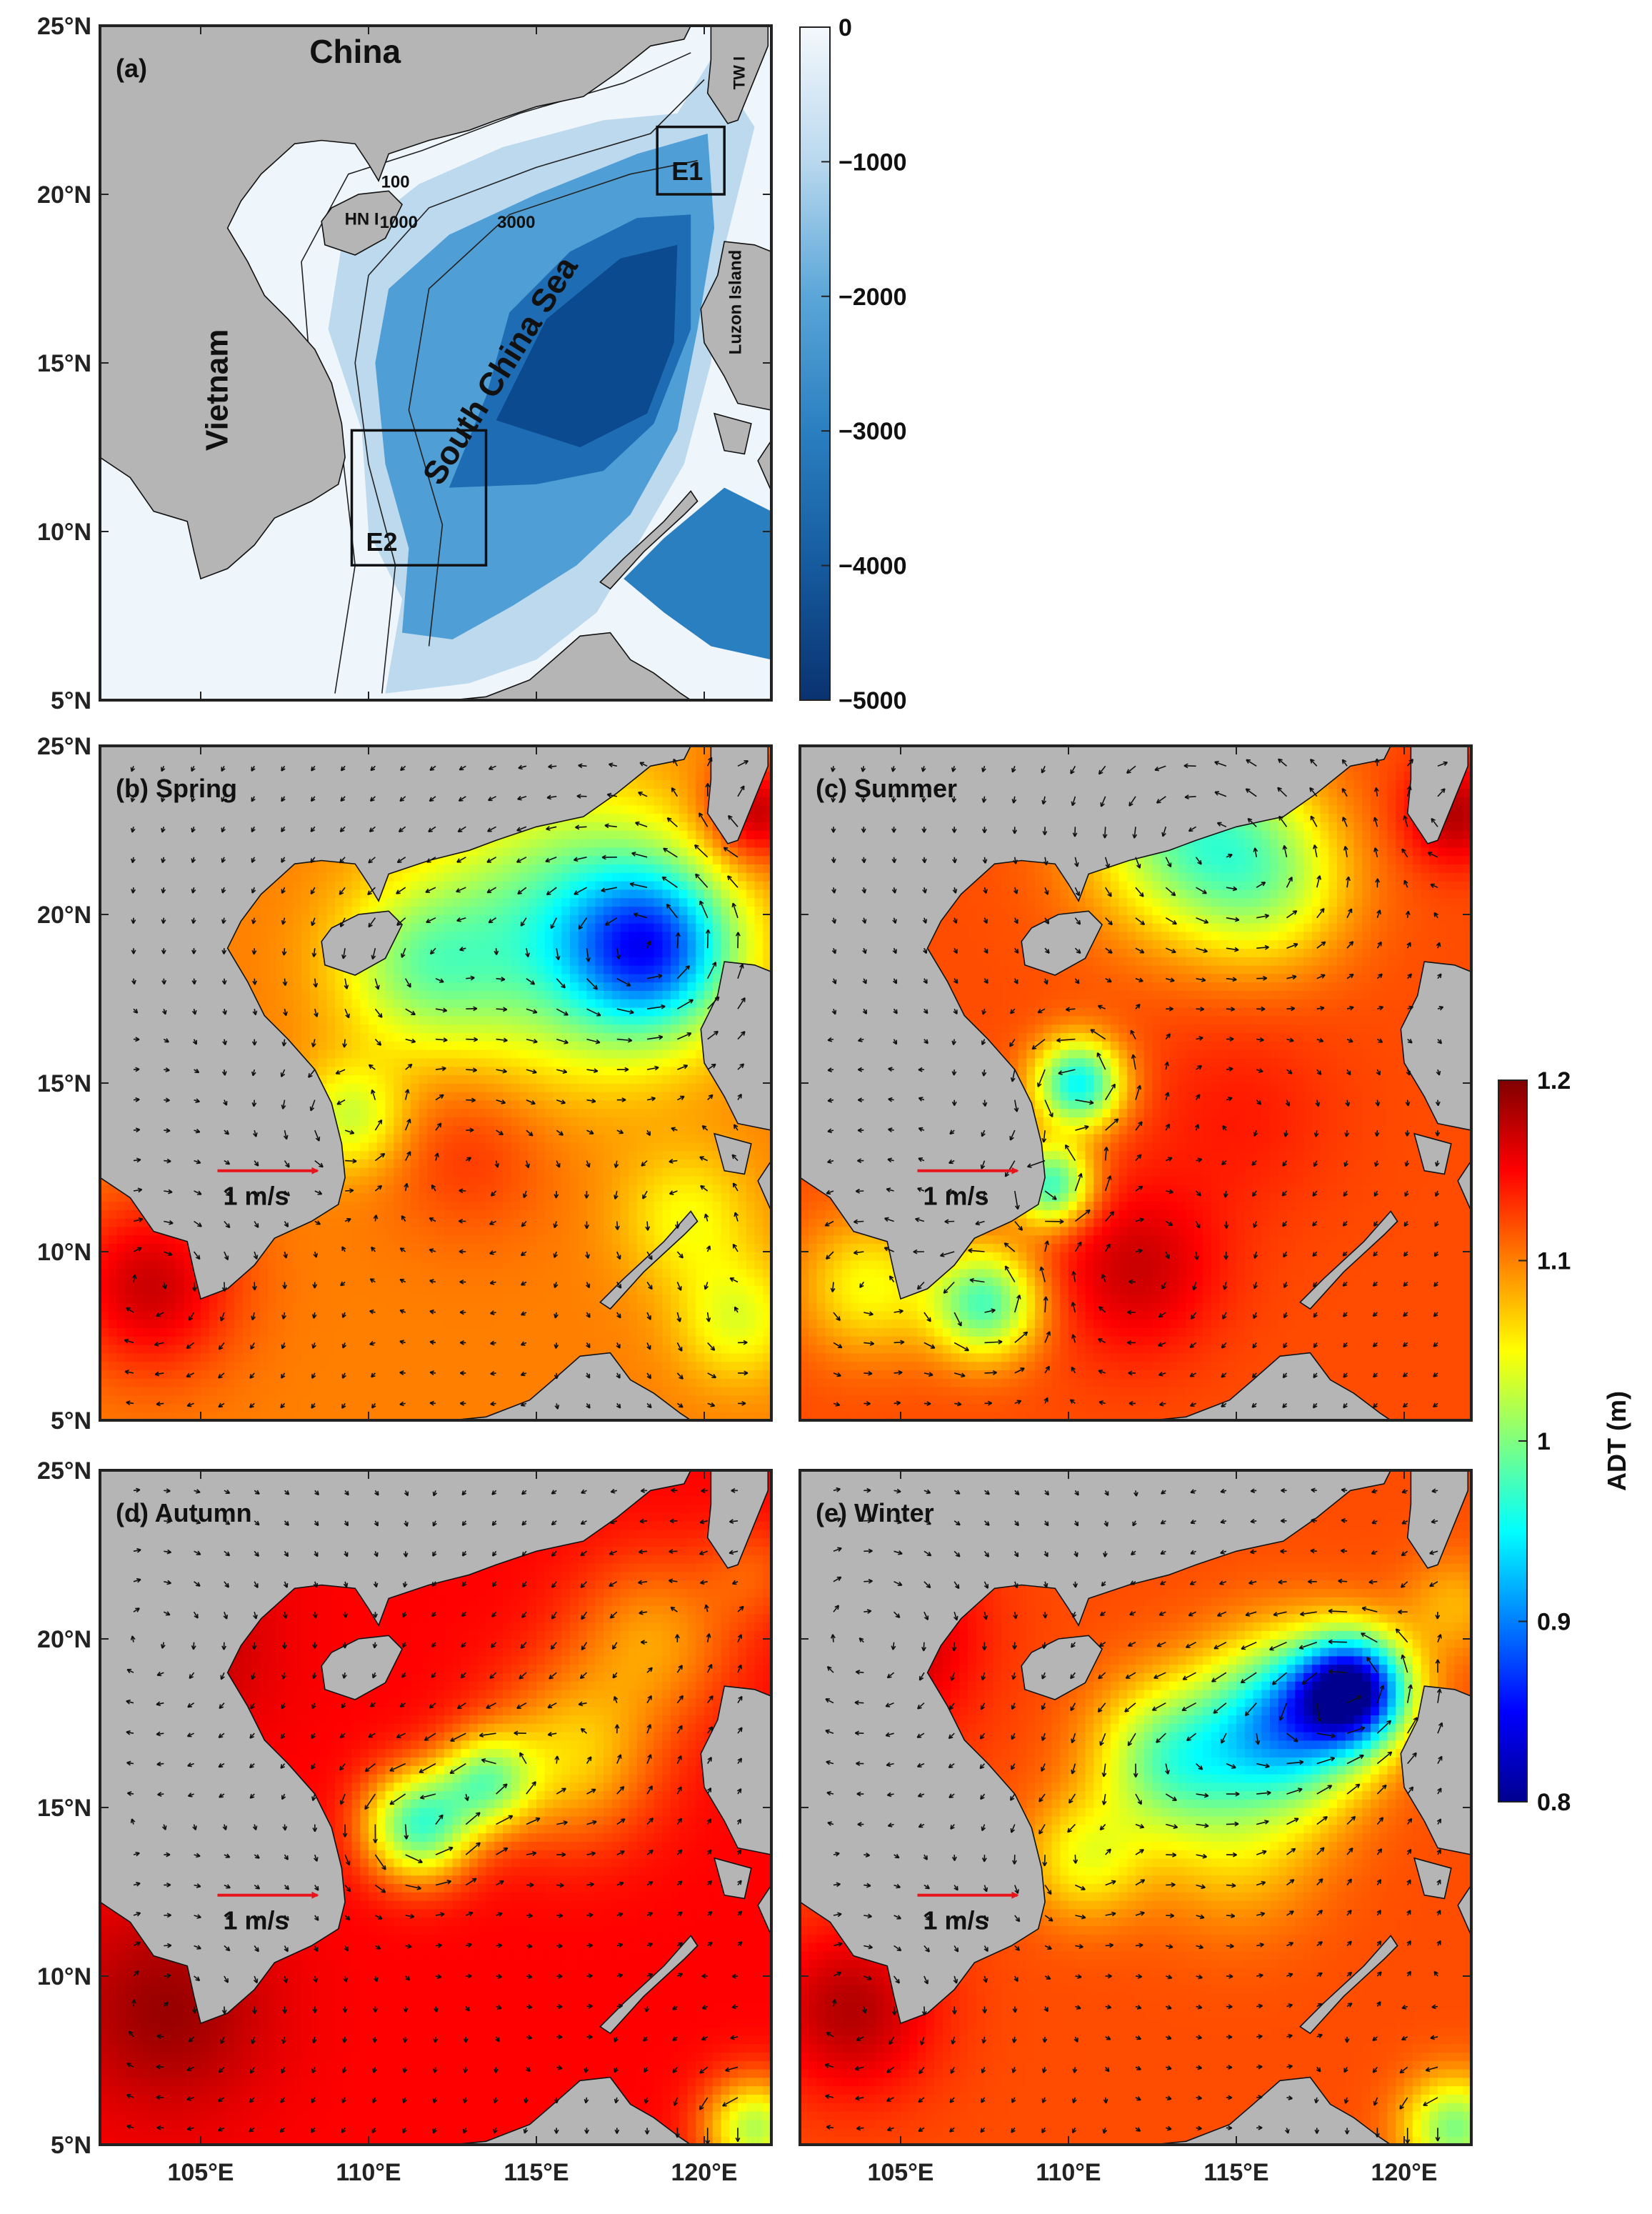 This screenshot has width=1652, height=2214. I want to click on lon-tick-label: 120°E, so click(1404, 2172).